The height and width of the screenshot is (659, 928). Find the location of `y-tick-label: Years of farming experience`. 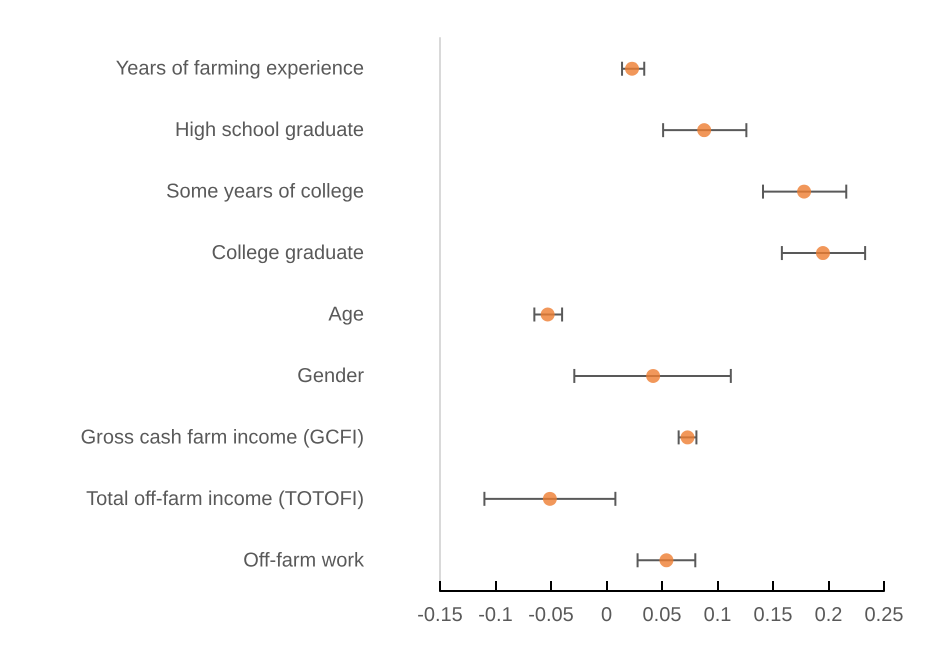

y-tick-label: Years of farming experience is located at coordinates (240, 69).